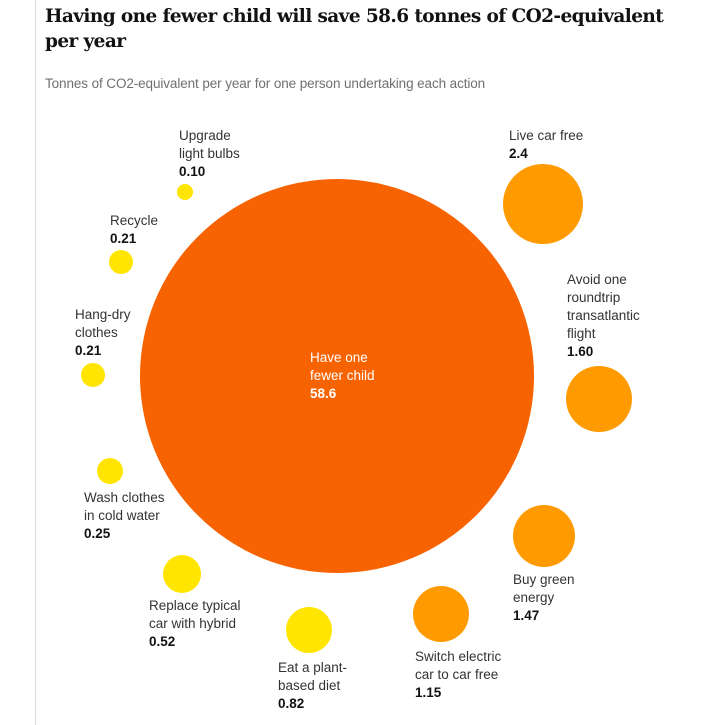  I want to click on bubble-value: 2.4, so click(518, 153).